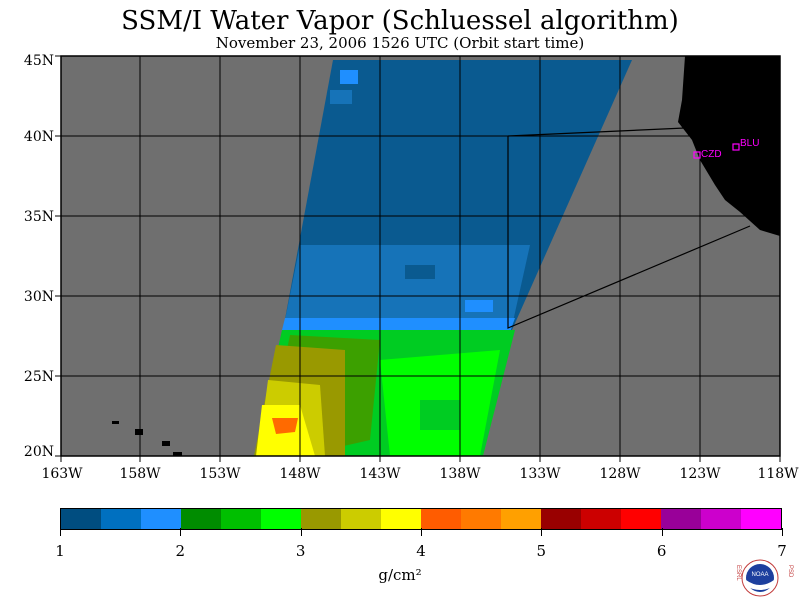 The width and height of the screenshot is (800, 600). I want to click on lon-label: 148W, so click(300, 474).